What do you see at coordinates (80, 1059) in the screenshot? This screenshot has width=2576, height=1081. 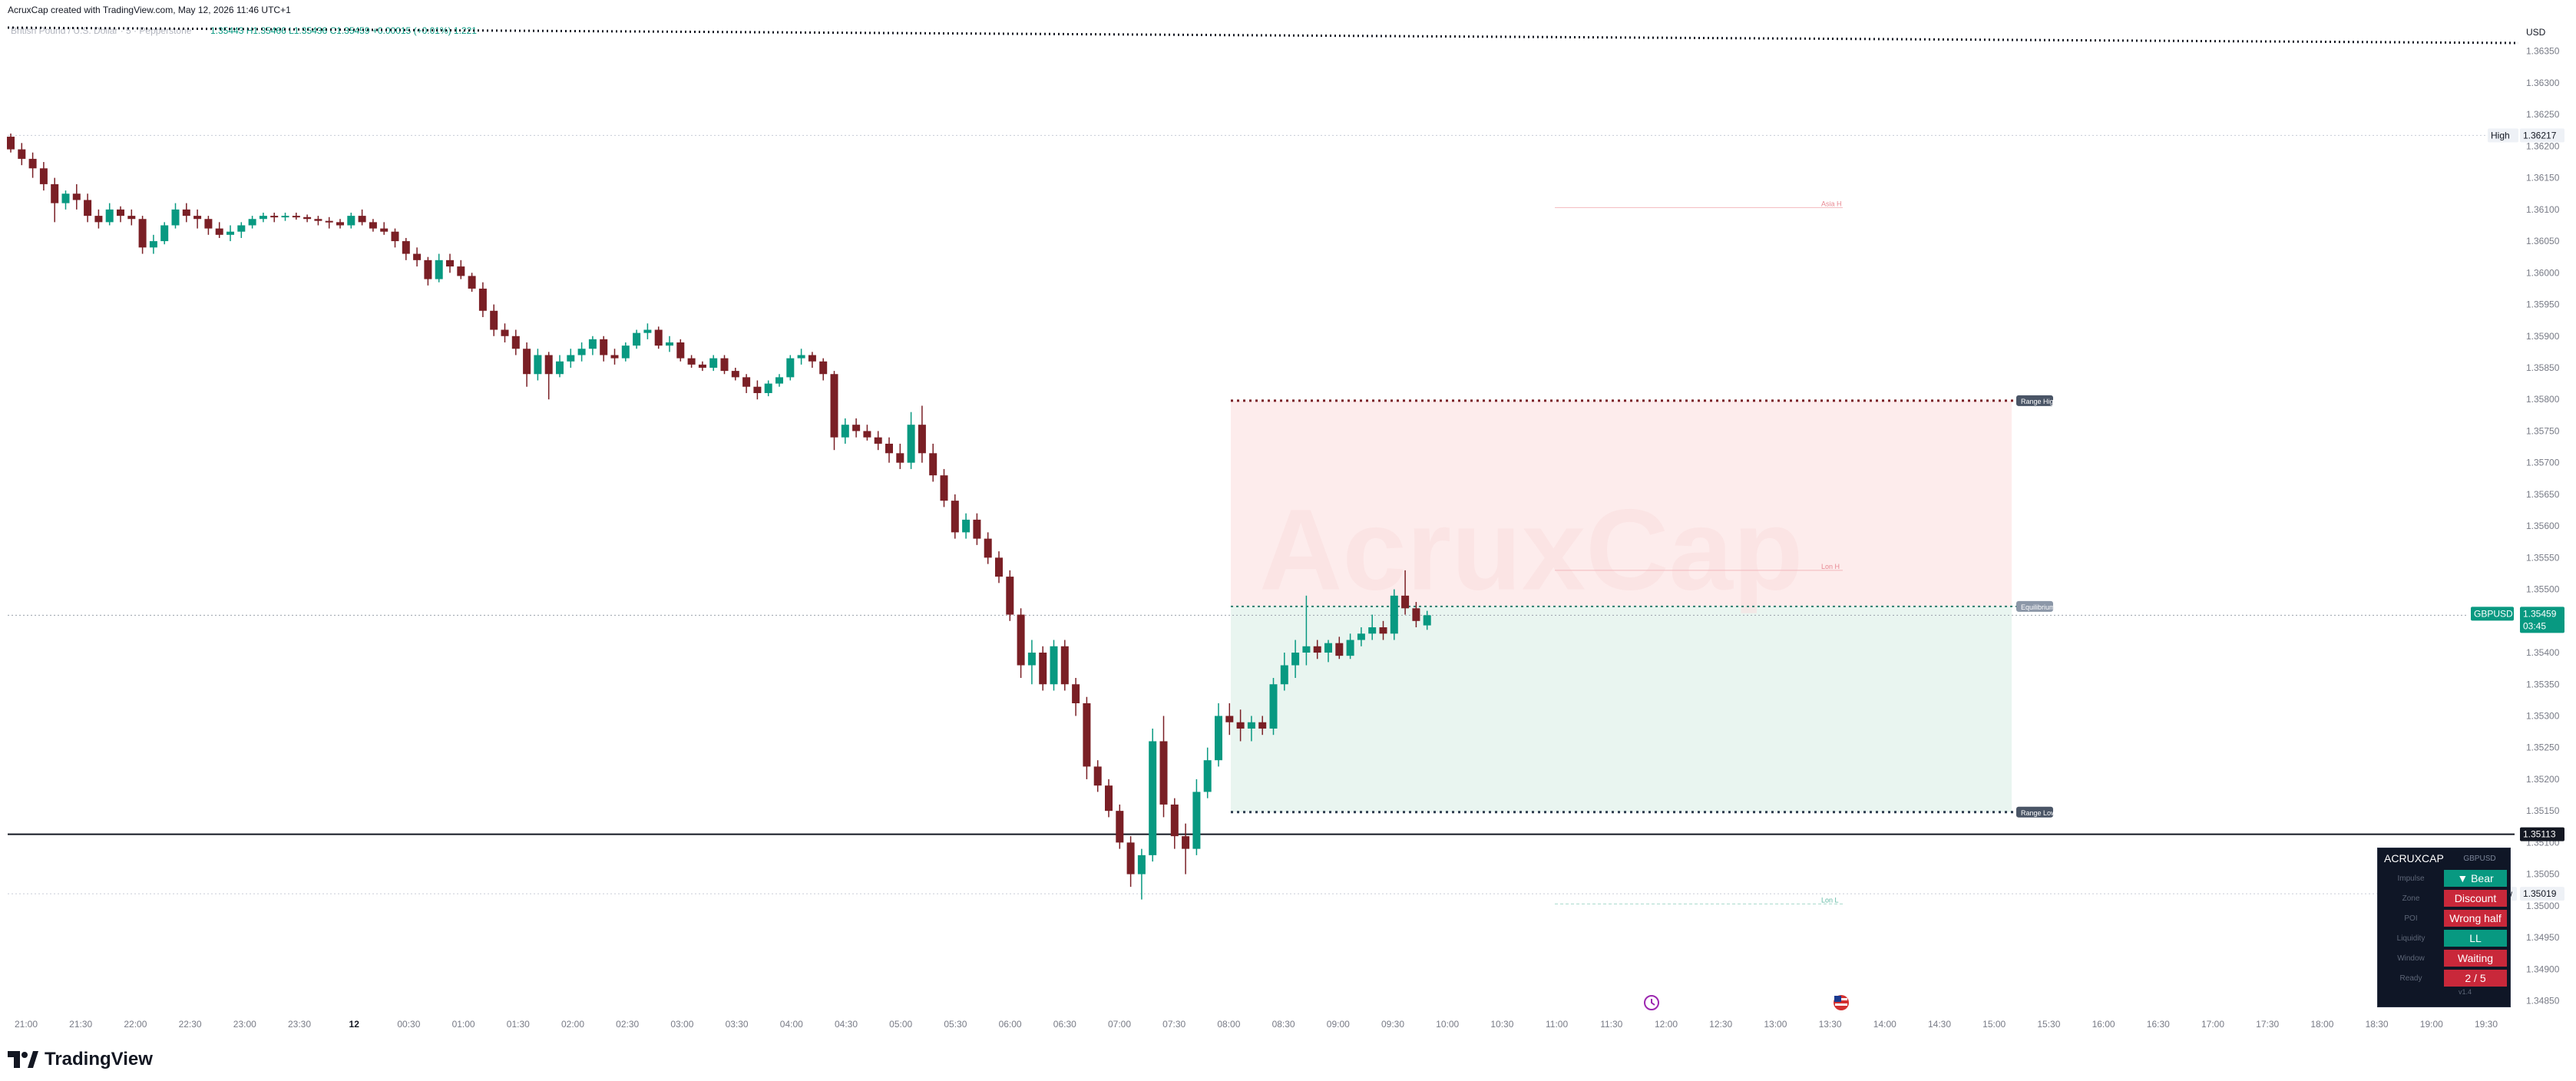 I see `tradingview-logo: TradingView` at bounding box center [80, 1059].